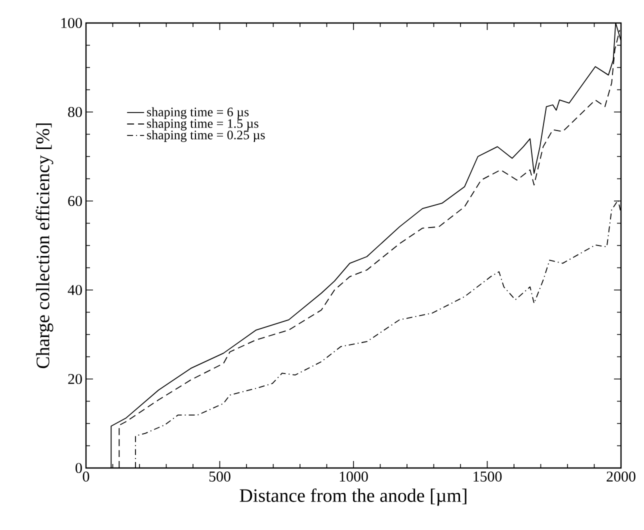 Image resolution: width=644 pixels, height=530 pixels. Describe the element at coordinates (75, 112) in the screenshot. I see `y-tick-label: 80` at that location.